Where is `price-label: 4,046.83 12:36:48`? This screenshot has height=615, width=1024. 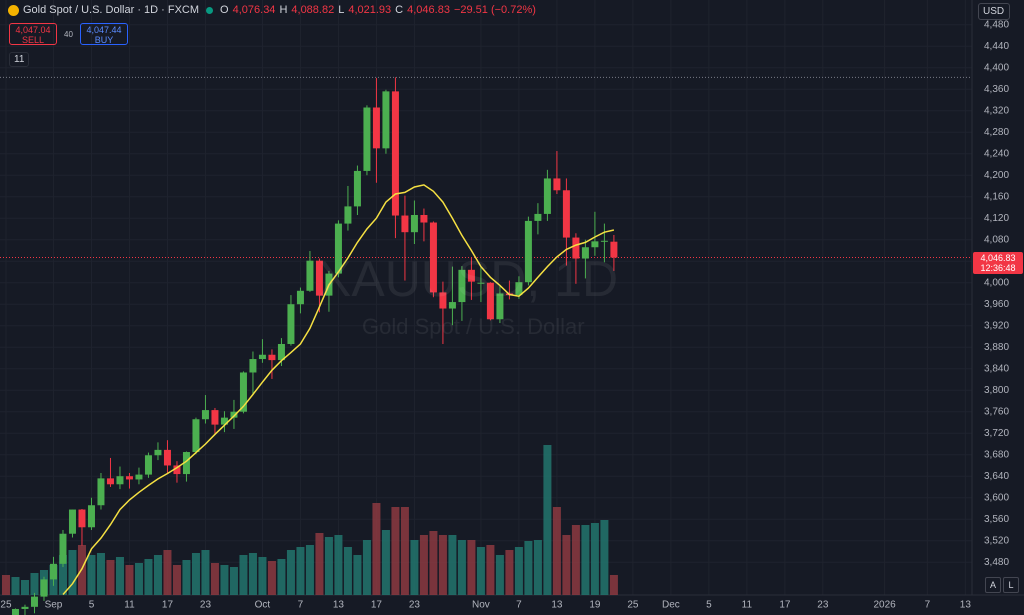 price-label: 4,046.83 12:36:48 is located at coordinates (998, 262).